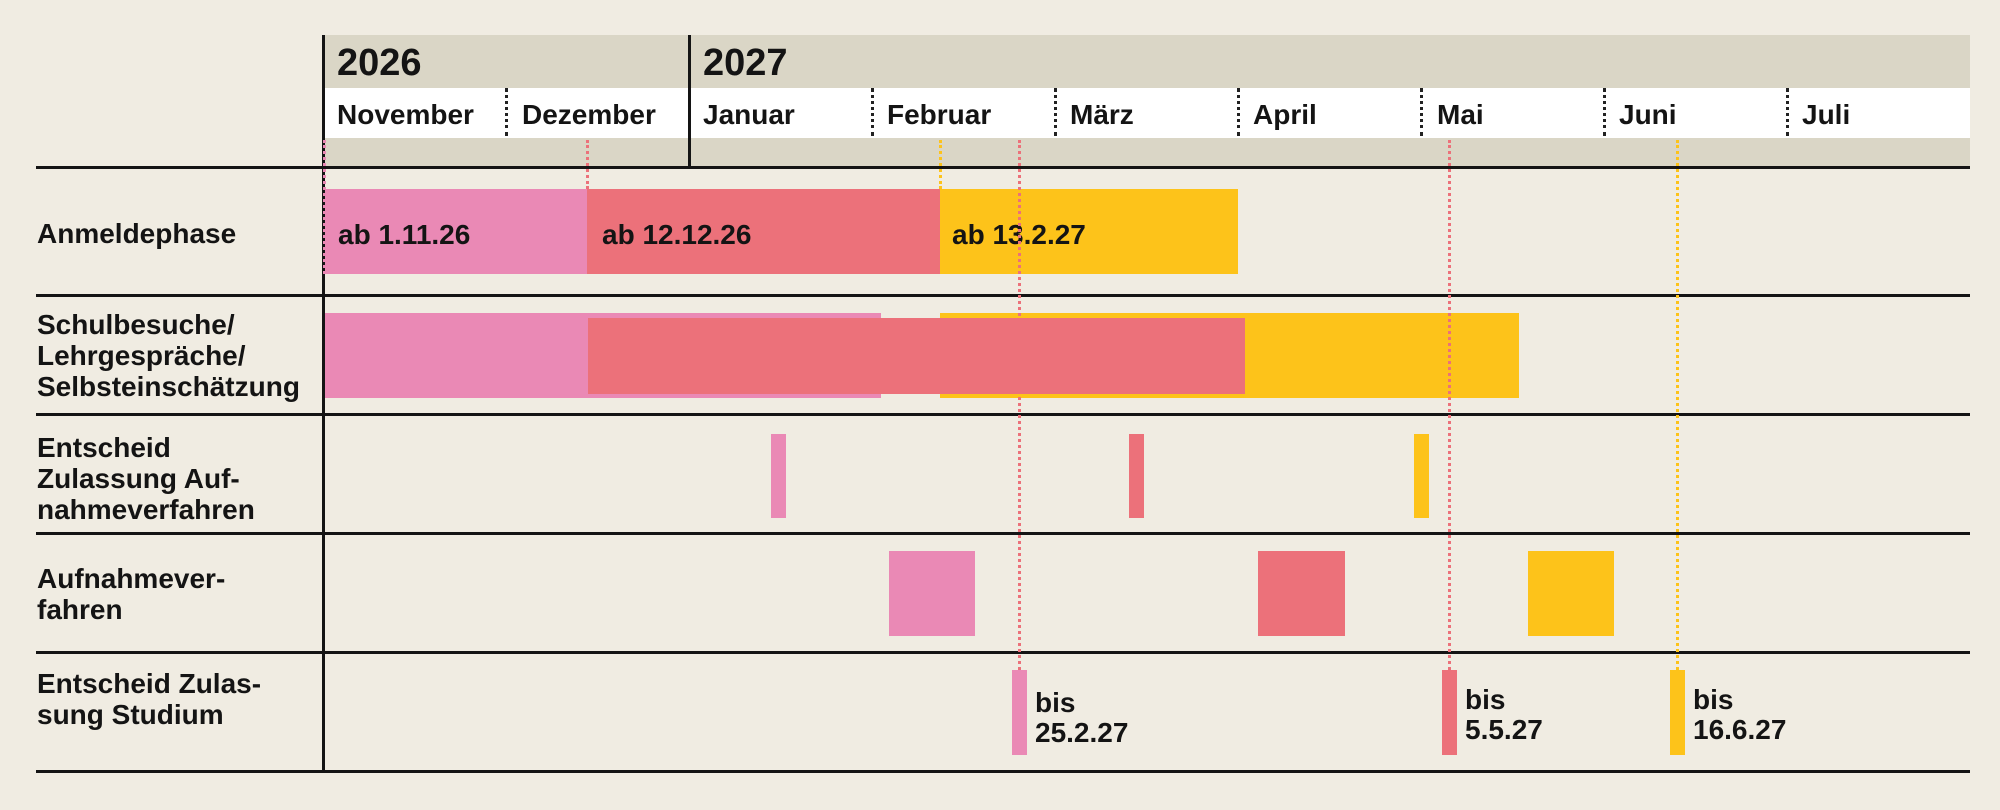  I want to click on anmeldephase-bar-pink, so click(456, 231).